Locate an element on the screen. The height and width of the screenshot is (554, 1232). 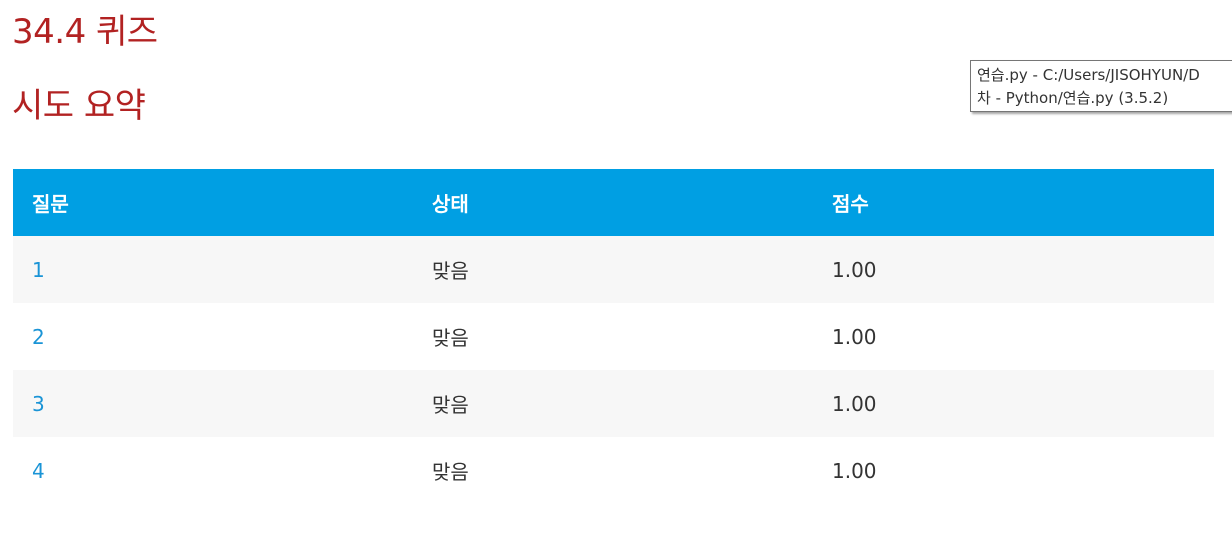
table-row: 2 맞음 1.00 is located at coordinates (613, 336).